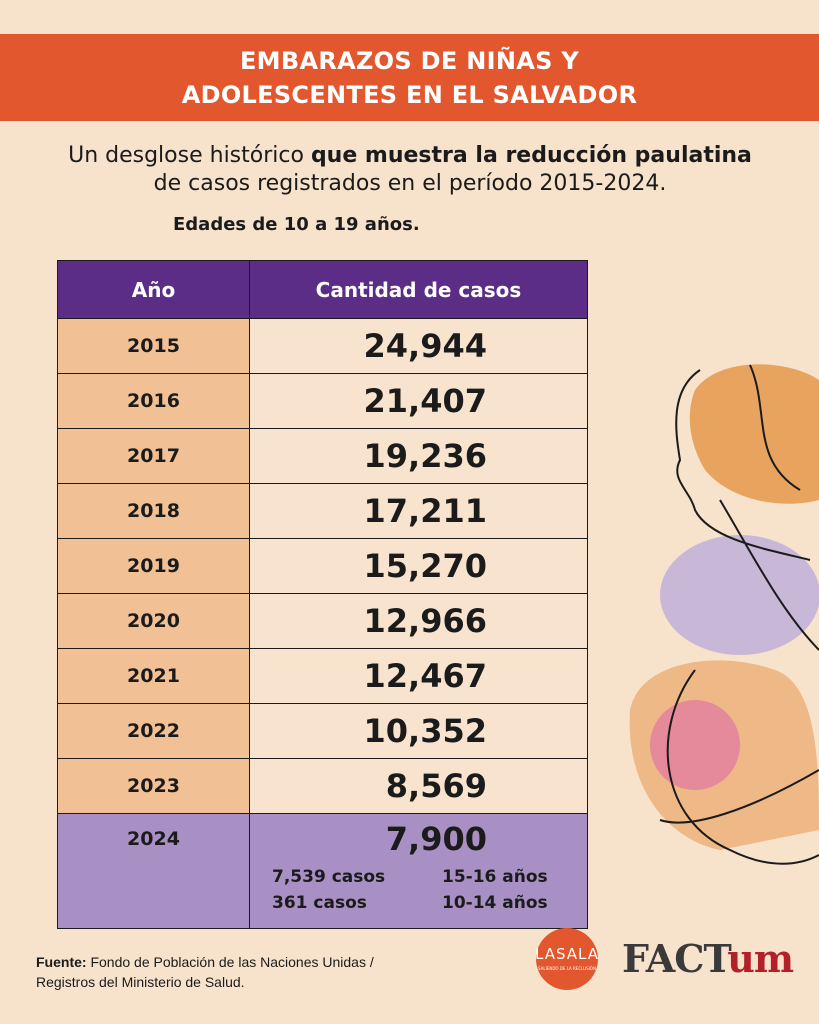 The height and width of the screenshot is (1024, 819). What do you see at coordinates (329, 877) in the screenshot?
I see `breakdown-count-1: 7,539 casos` at bounding box center [329, 877].